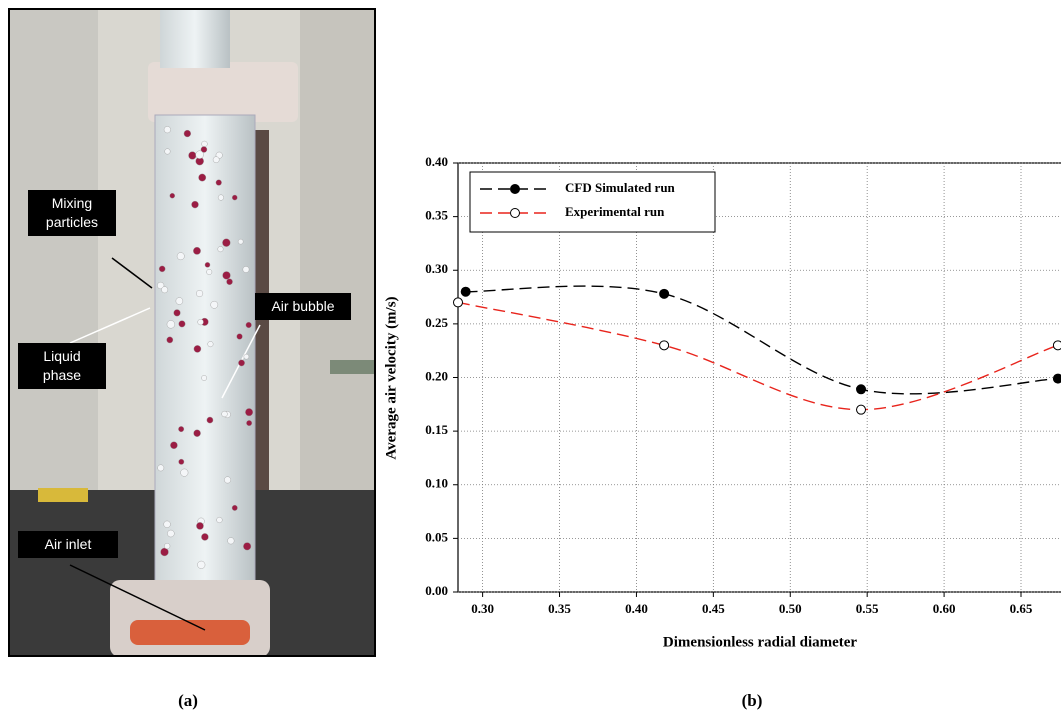 This screenshot has height=722, width=1061. Describe the element at coordinates (436, 536) in the screenshot. I see `y-tick-label: 0.05` at that location.